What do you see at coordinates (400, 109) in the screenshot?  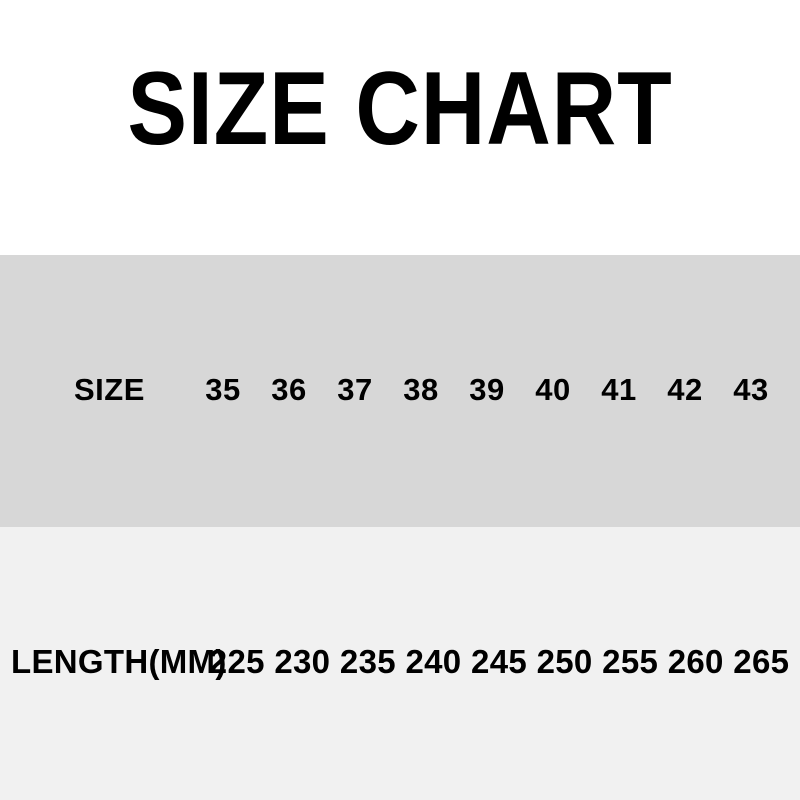 I see `page-title: SIZE CHART` at bounding box center [400, 109].